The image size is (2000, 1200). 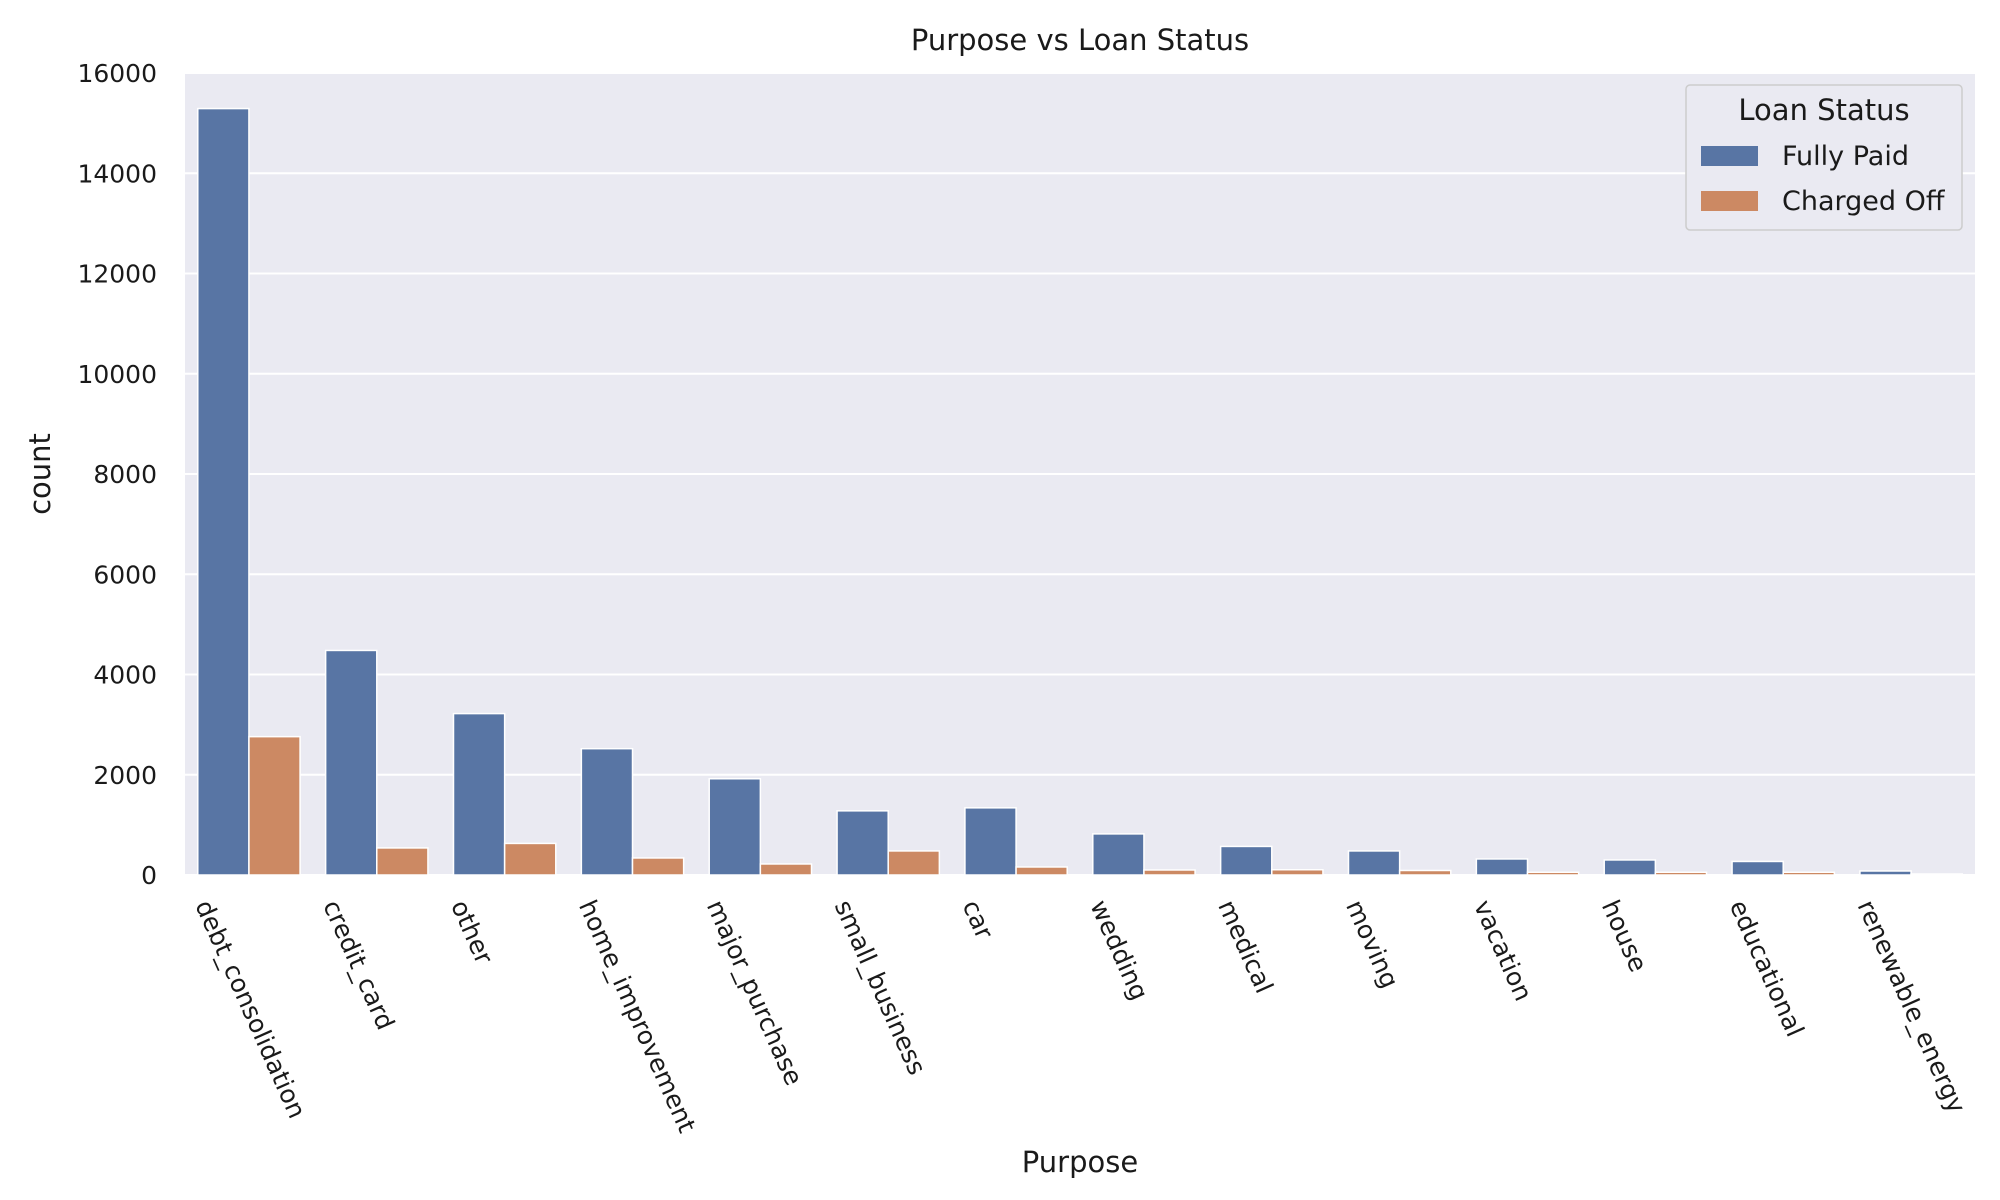 I want to click on chart-title: Purpose vs Loan Status, so click(x=1080, y=40).